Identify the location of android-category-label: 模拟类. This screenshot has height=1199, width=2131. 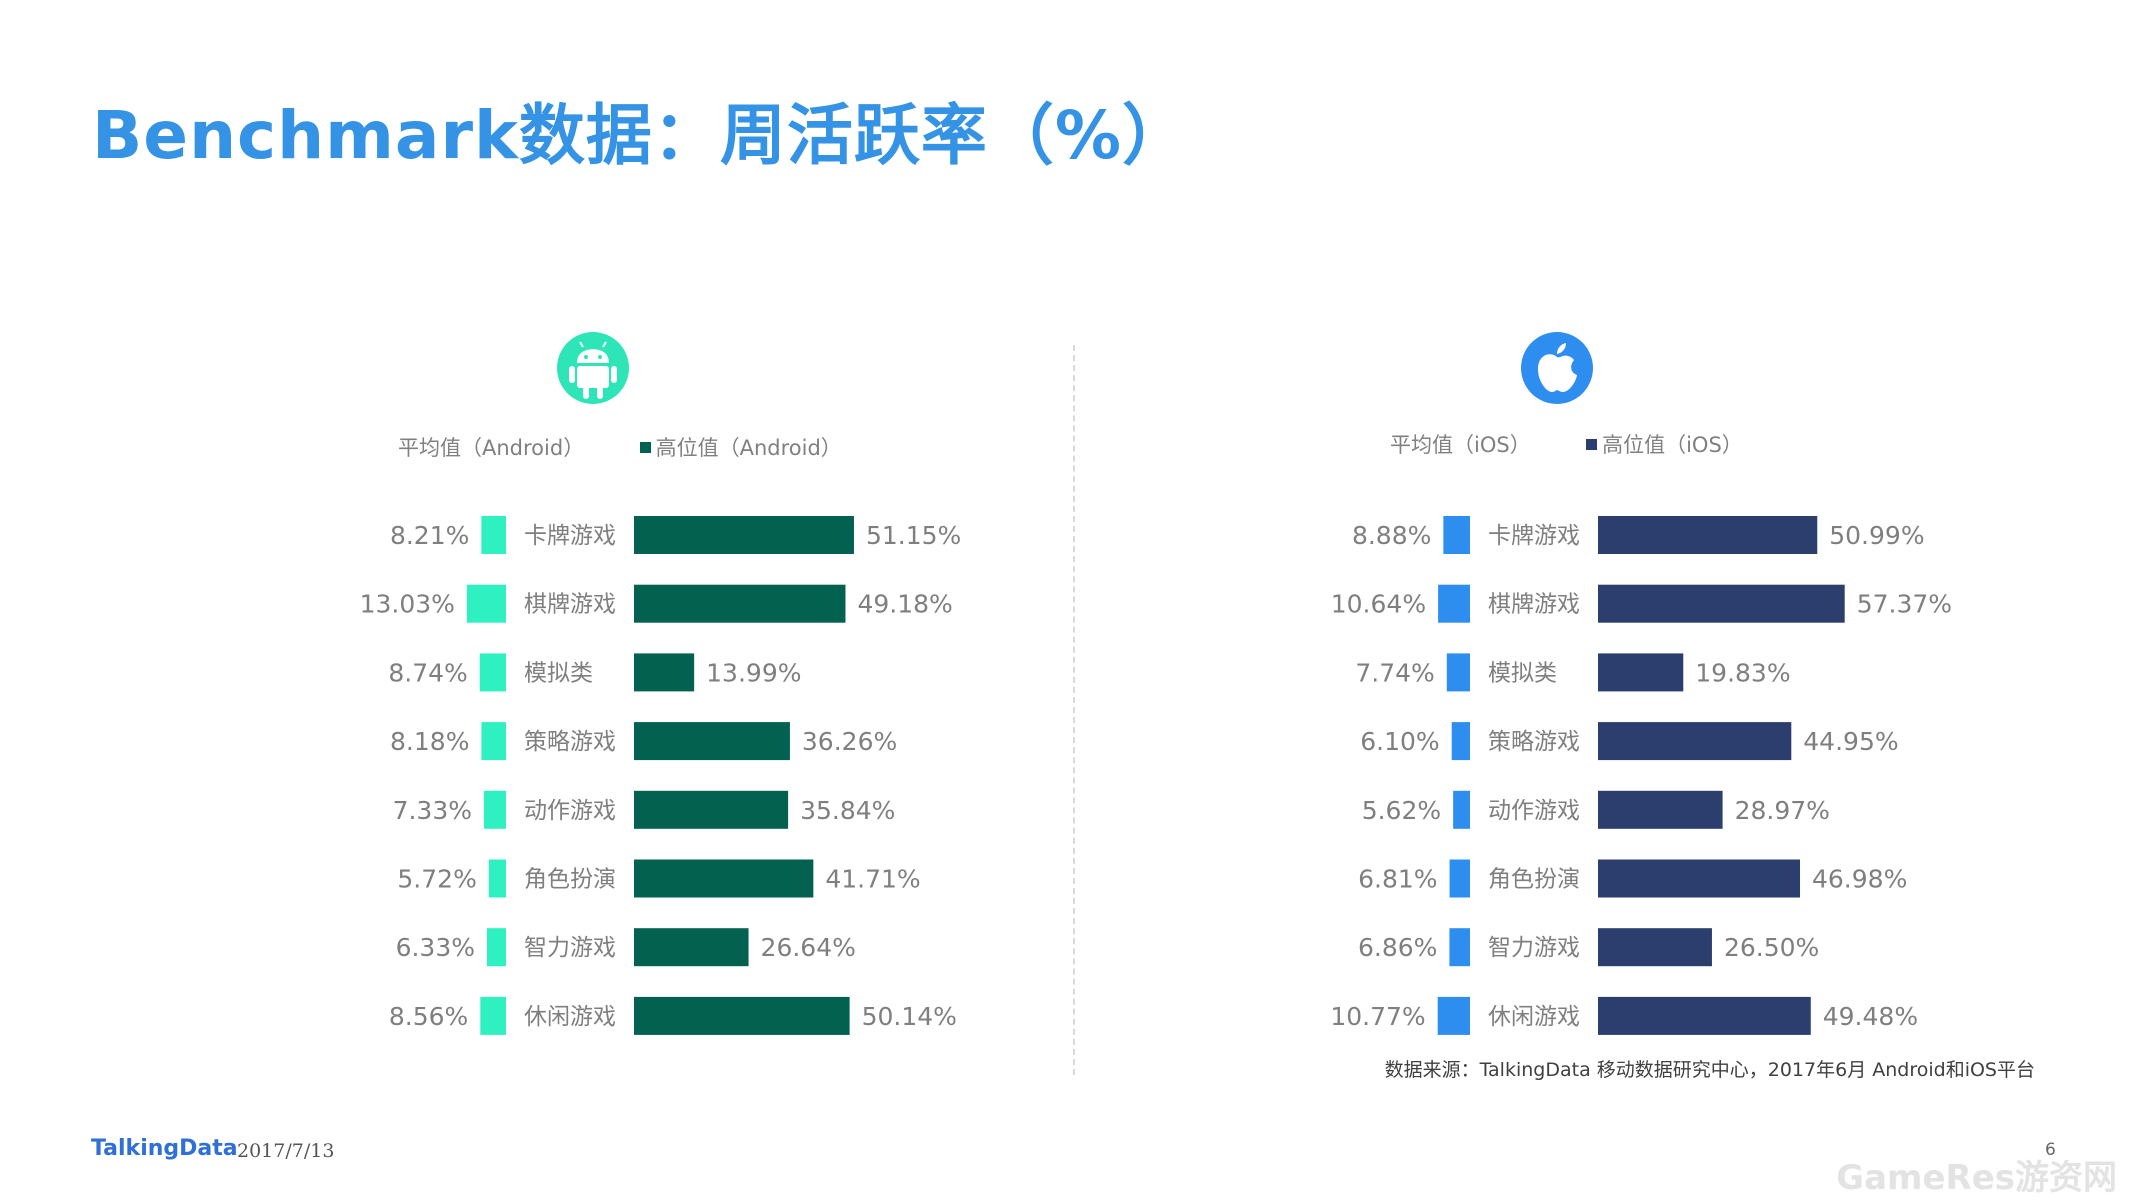
(558, 673).